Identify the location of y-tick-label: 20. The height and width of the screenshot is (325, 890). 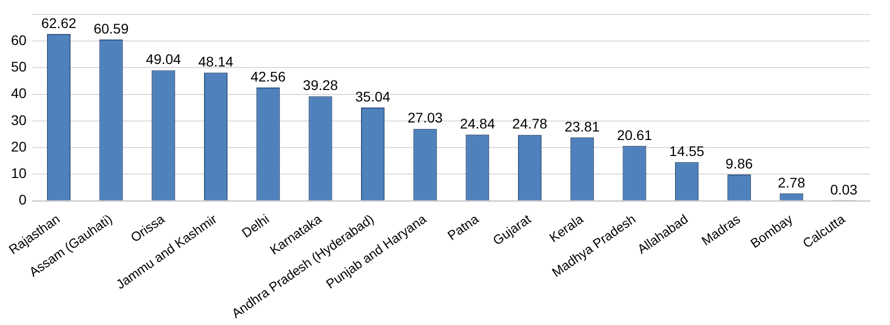
(18, 146).